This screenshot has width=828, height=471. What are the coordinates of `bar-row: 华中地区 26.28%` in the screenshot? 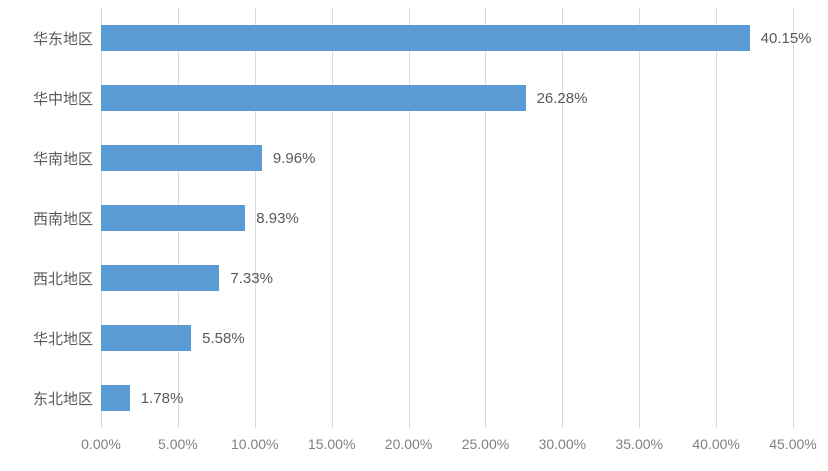 It's located at (414, 98).